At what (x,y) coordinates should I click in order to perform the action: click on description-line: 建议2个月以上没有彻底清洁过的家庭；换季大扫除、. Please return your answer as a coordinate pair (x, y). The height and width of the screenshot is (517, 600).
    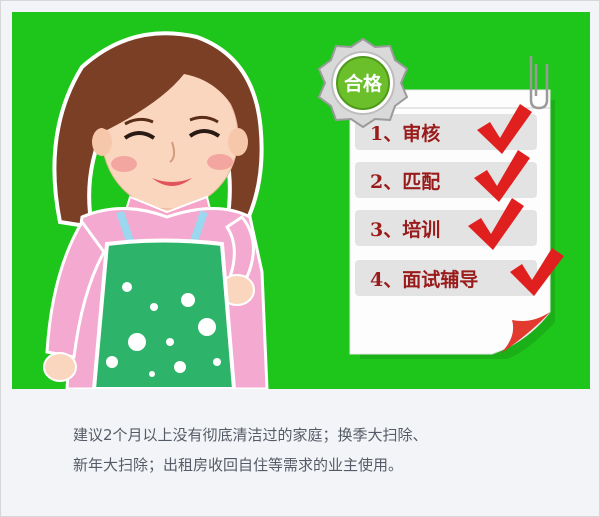
    Looking at the image, I should click on (250, 435).